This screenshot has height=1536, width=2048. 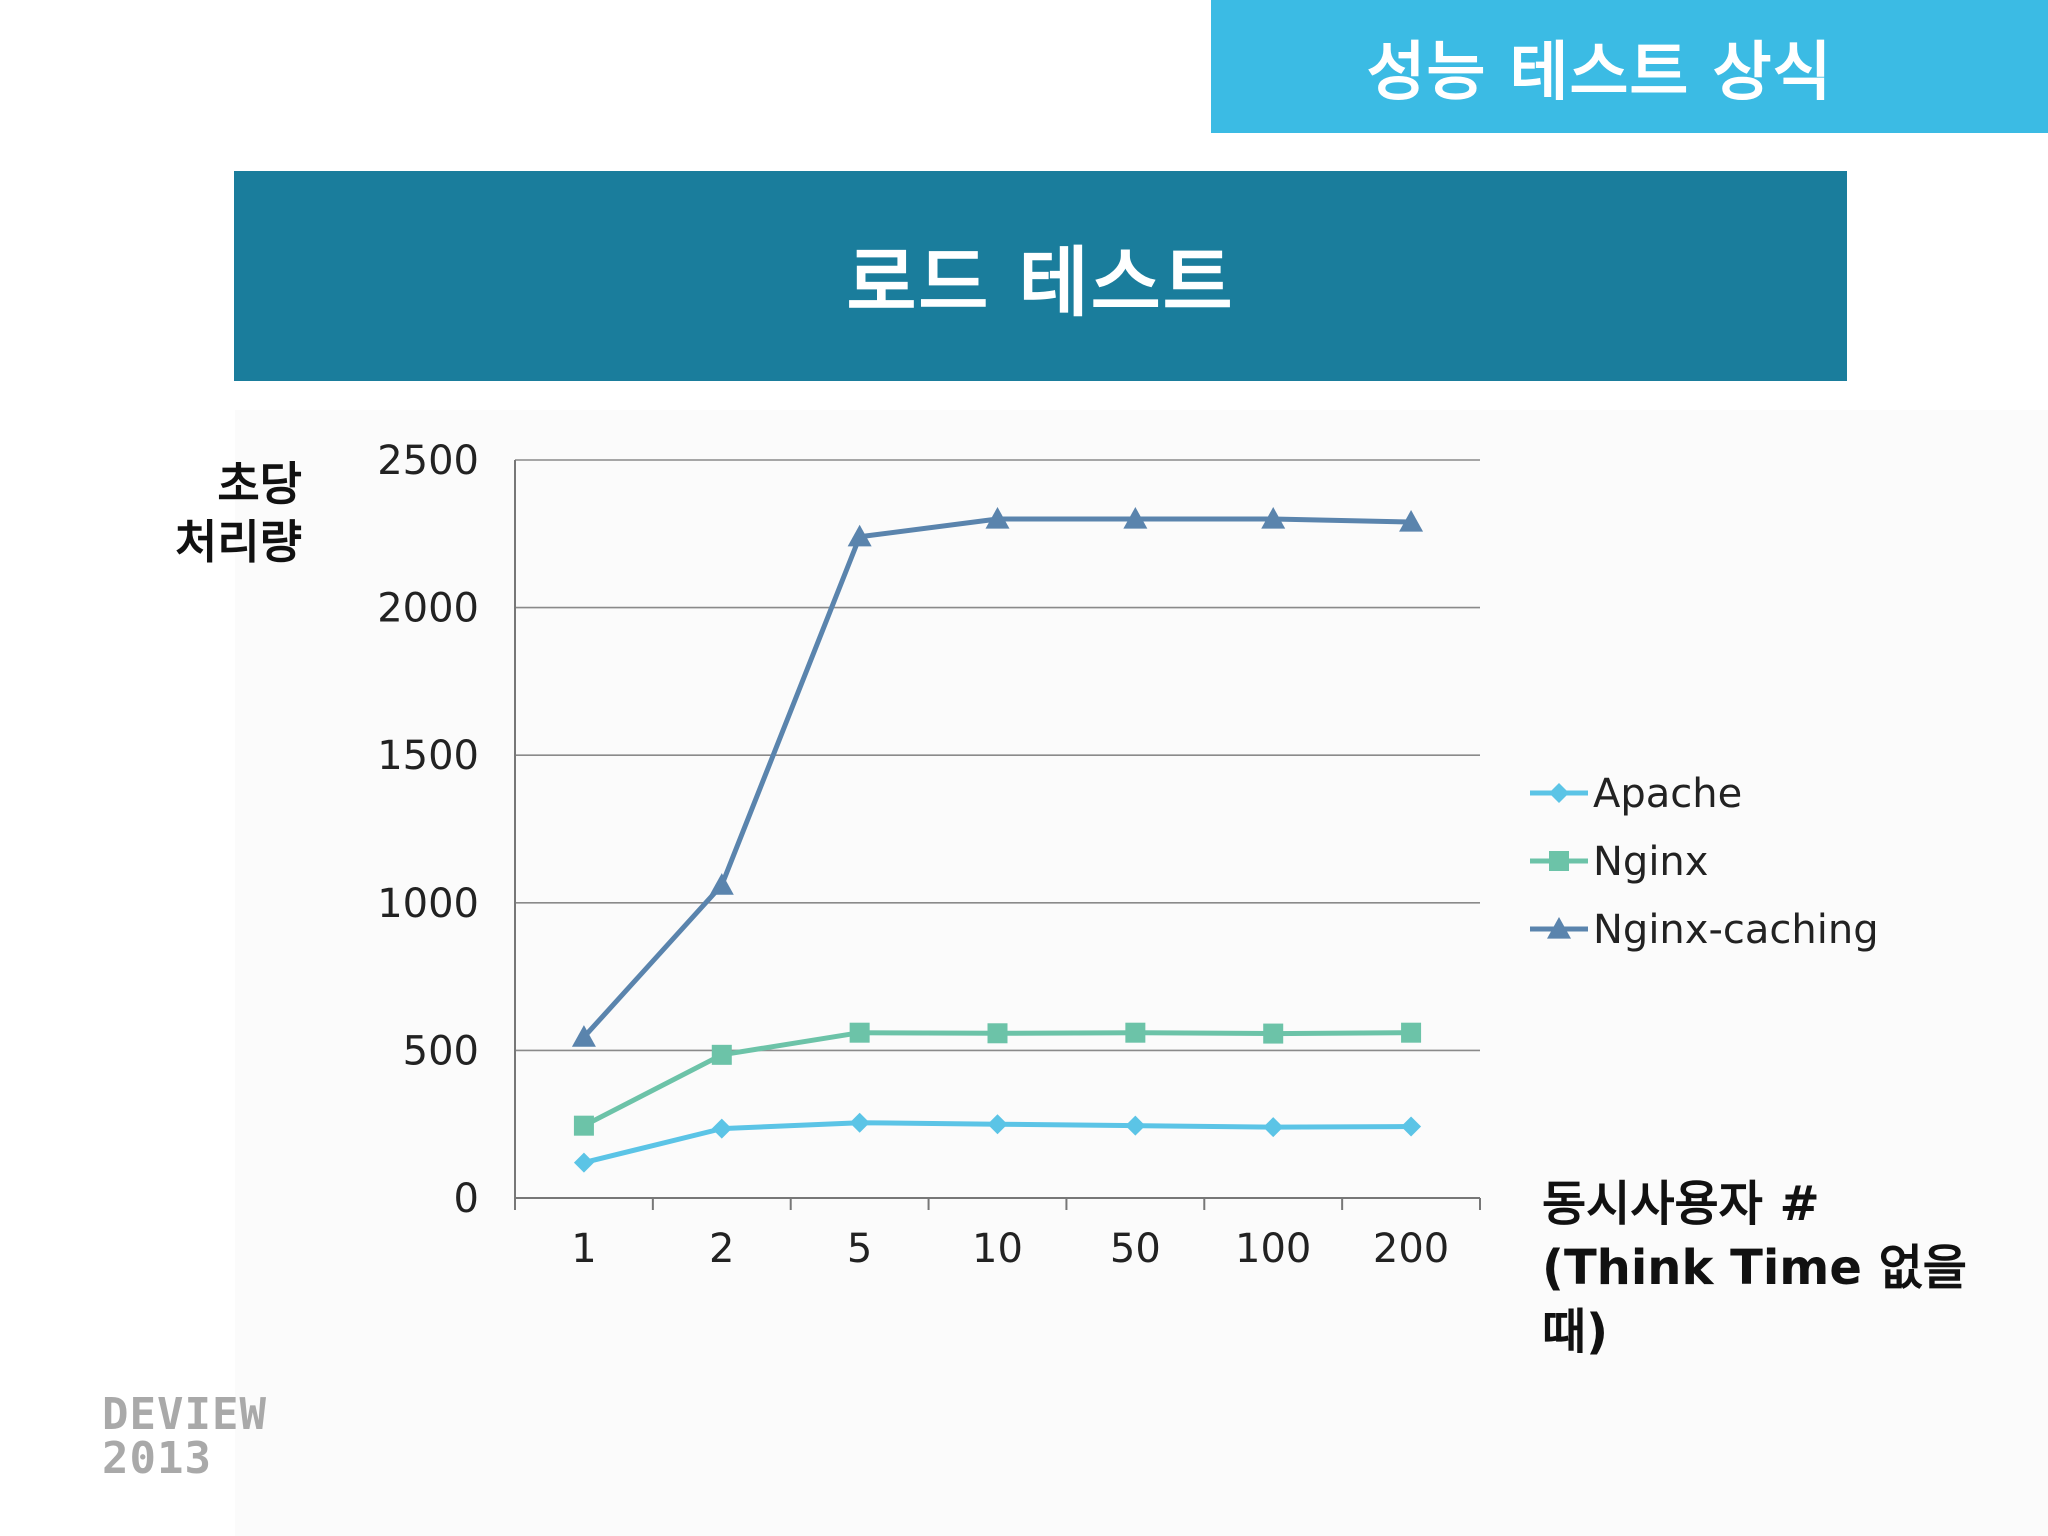 What do you see at coordinates (1135, 1249) in the screenshot?
I see `x-tick-label: 50` at bounding box center [1135, 1249].